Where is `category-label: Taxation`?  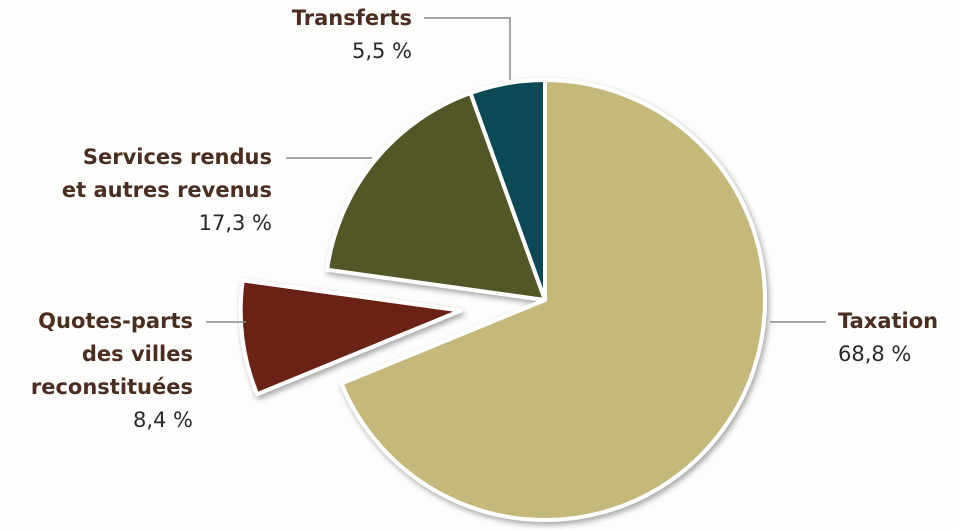
category-label: Taxation is located at coordinates (888, 321).